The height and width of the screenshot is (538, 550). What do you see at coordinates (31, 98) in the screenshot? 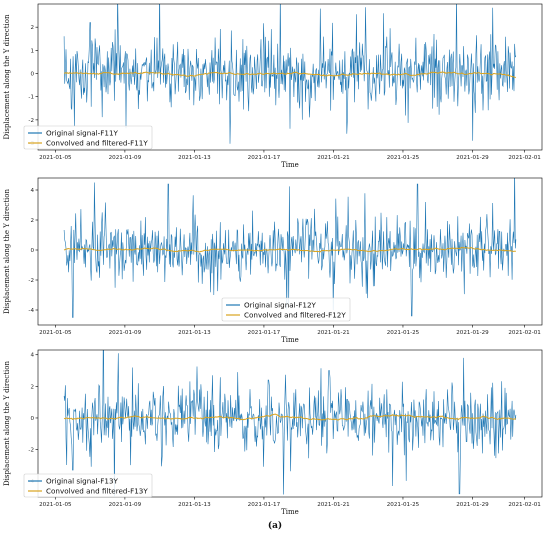
I see `y-tick-label: -1` at bounding box center [31, 98].